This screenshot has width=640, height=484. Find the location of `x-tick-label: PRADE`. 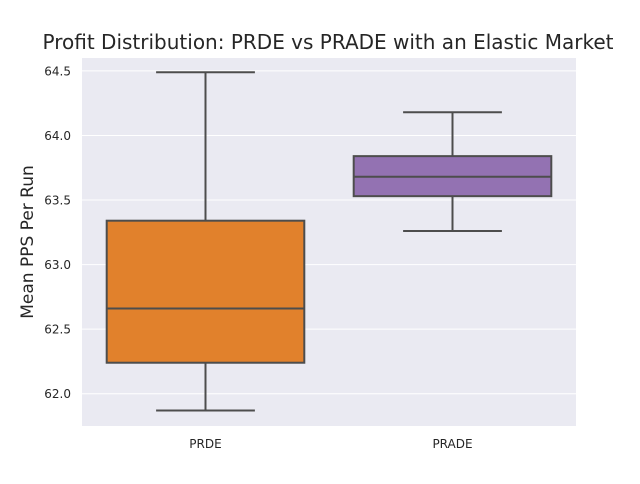

x-tick-label: PRADE is located at coordinates (452, 444).